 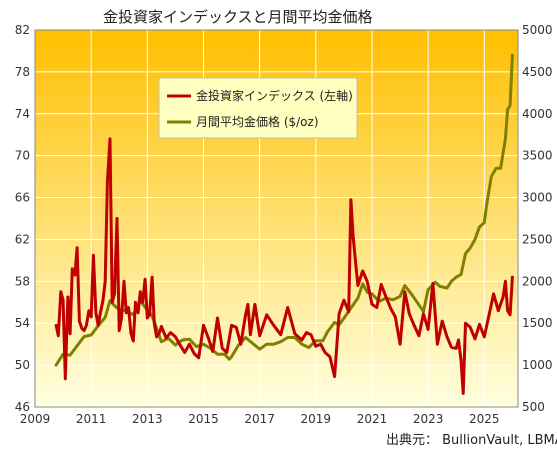 What do you see at coordinates (22, 30) in the screenshot?
I see `left-tick-label: 82` at bounding box center [22, 30].